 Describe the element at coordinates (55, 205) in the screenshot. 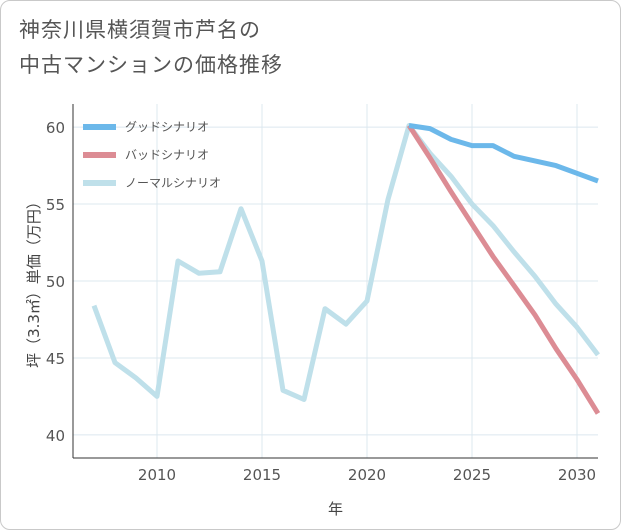

I see `y-tick-label: 55` at that location.